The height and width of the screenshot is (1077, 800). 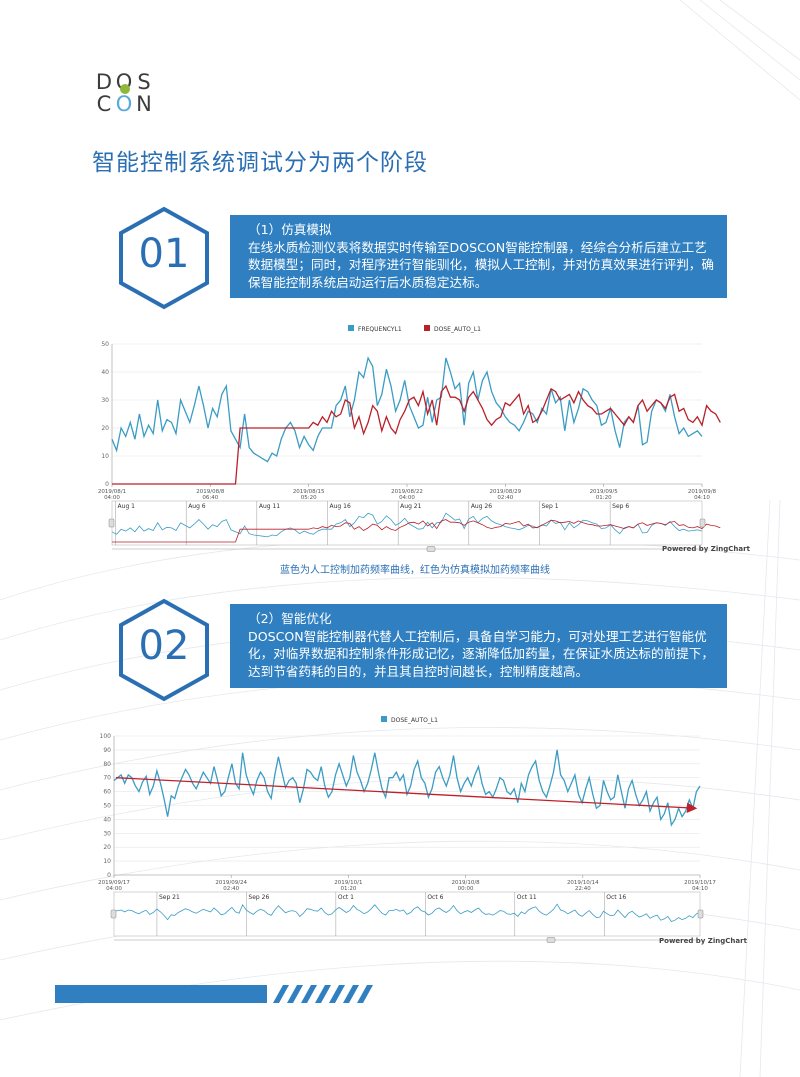 What do you see at coordinates (700, 883) in the screenshot?
I see `x-tick-date-5: 2019/10/17` at bounding box center [700, 883].